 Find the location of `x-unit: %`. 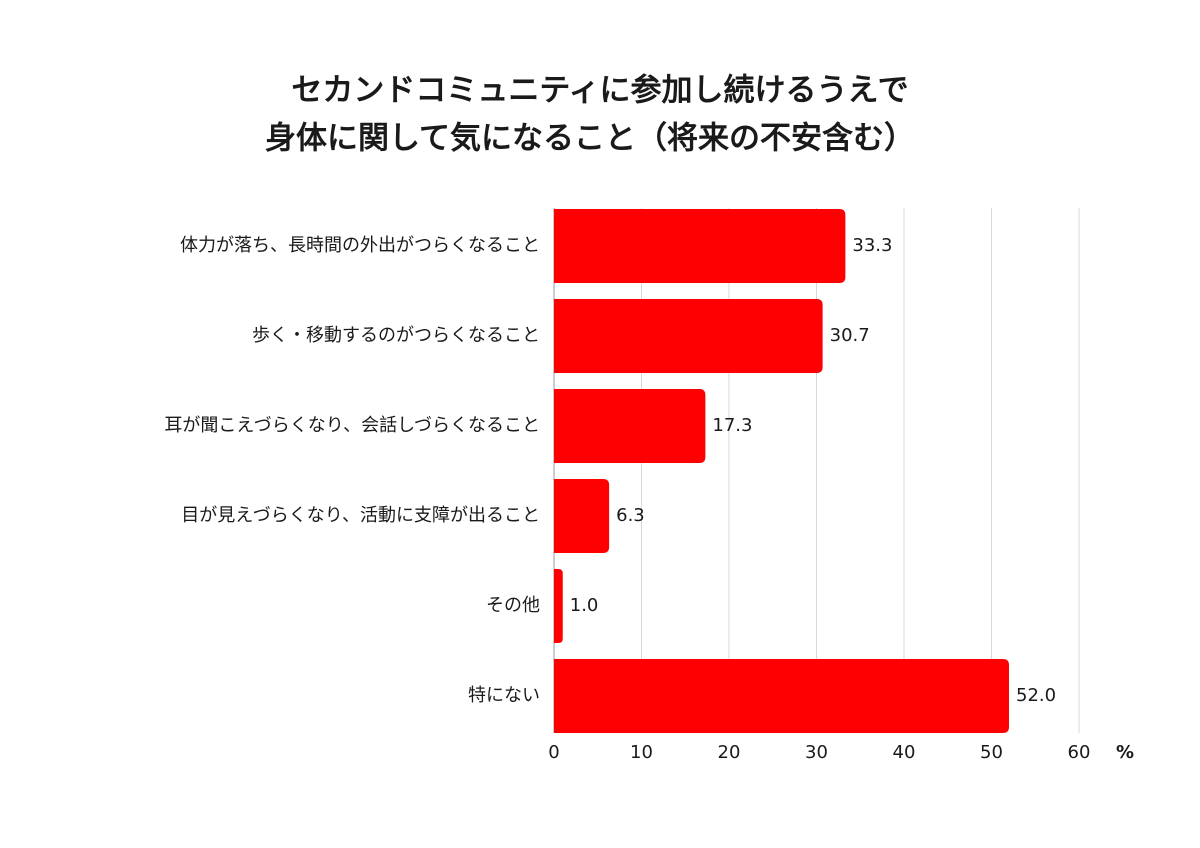

x-unit: % is located at coordinates (1125, 752).